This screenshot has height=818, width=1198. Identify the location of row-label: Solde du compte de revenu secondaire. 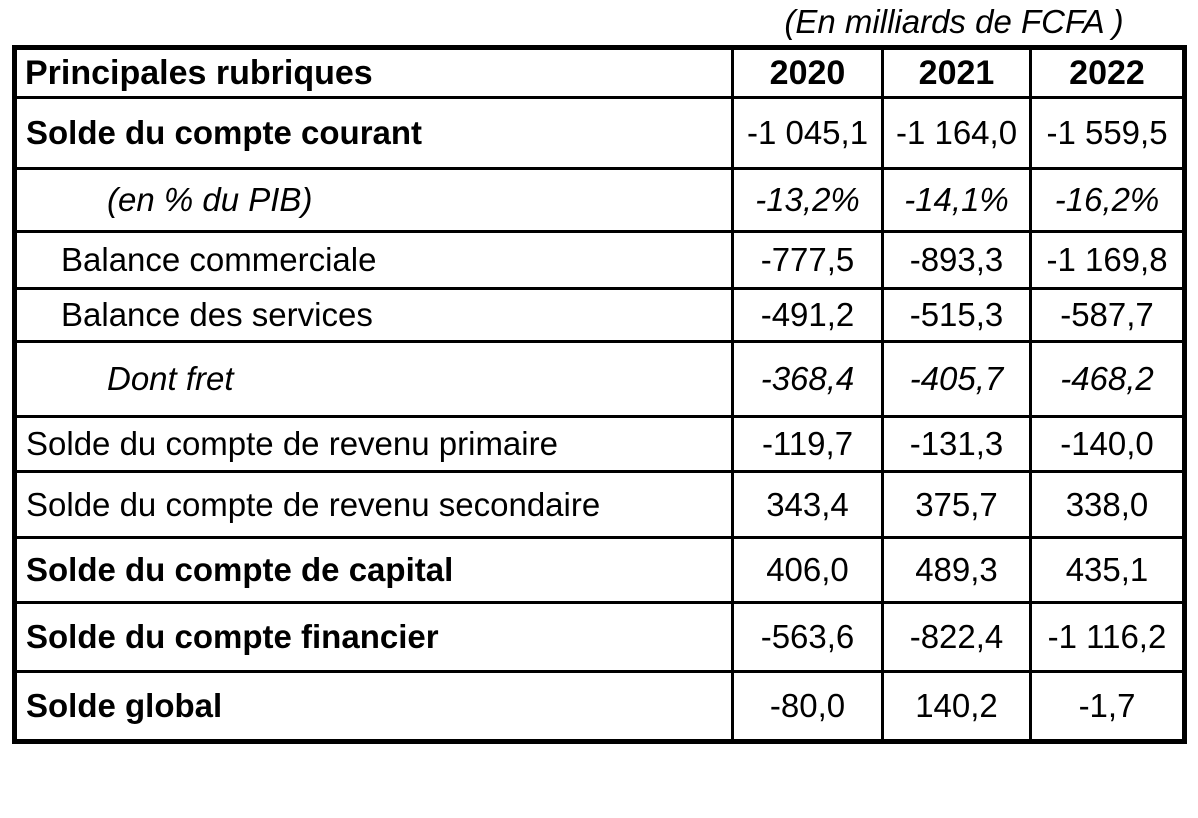
(373, 504).